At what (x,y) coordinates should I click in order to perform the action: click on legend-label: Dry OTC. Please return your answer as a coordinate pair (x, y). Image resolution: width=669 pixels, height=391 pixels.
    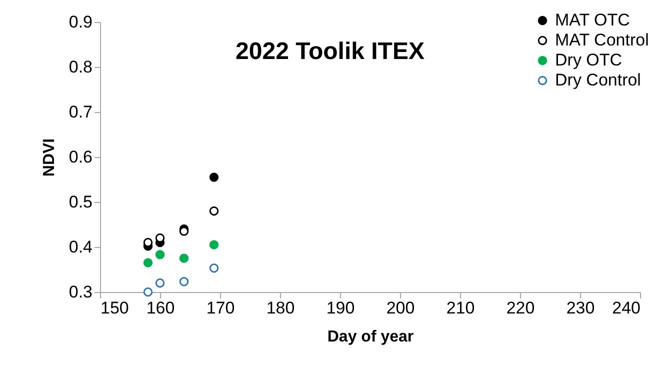
    Looking at the image, I should click on (588, 60).